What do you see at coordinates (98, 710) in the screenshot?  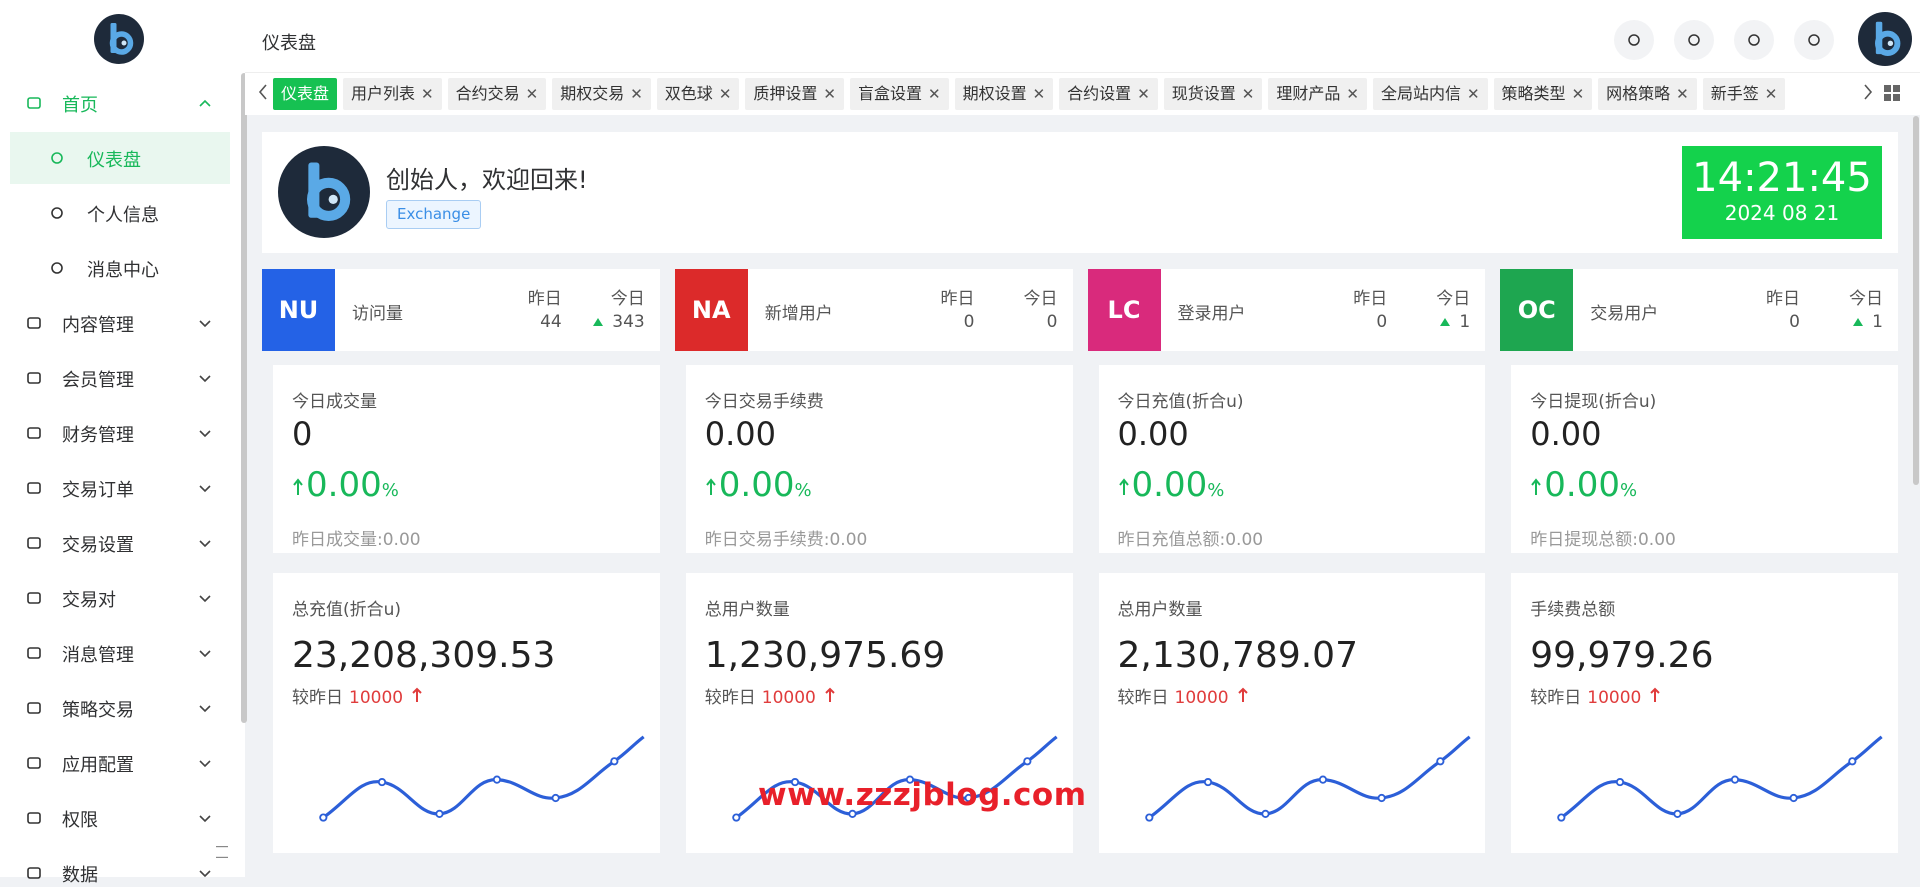 I see `menu-item: 策略交易` at bounding box center [98, 710].